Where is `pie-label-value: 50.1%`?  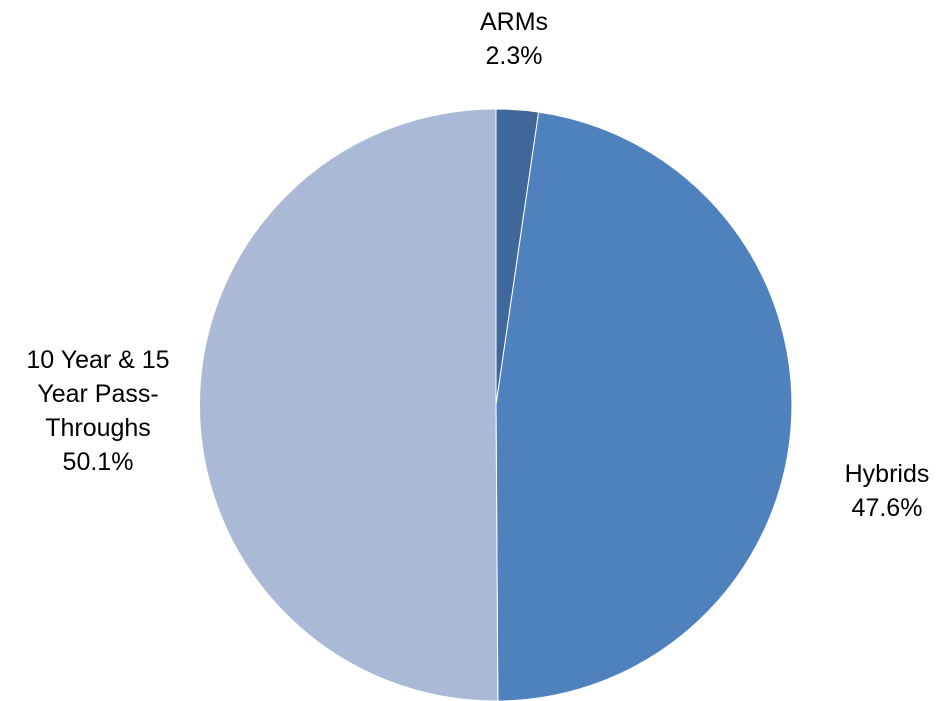 pie-label-value: 50.1% is located at coordinates (98, 462).